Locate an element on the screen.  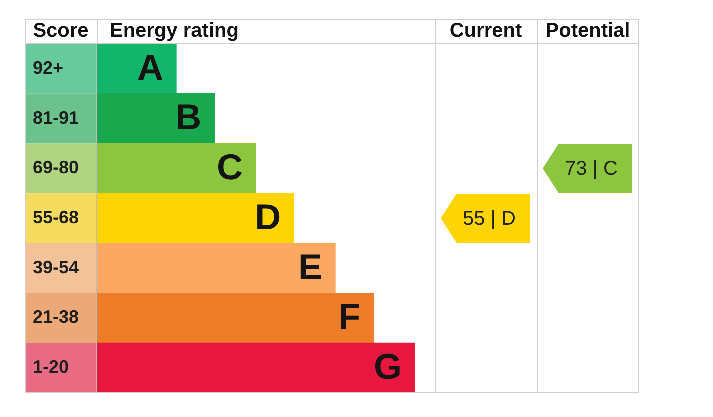
text: Potential is located at coordinates (588, 31).